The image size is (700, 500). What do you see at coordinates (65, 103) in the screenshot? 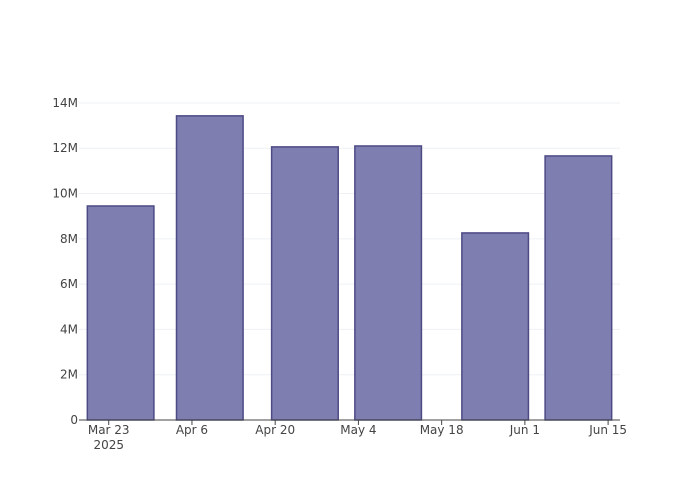
I see `y-tick-label: 14M` at bounding box center [65, 103].